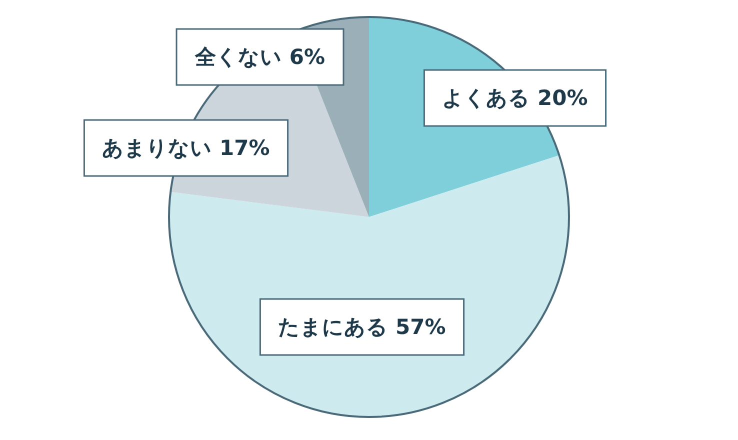  What do you see at coordinates (238, 57) in the screenshot?
I see `slice-label: 全くない` at bounding box center [238, 57].